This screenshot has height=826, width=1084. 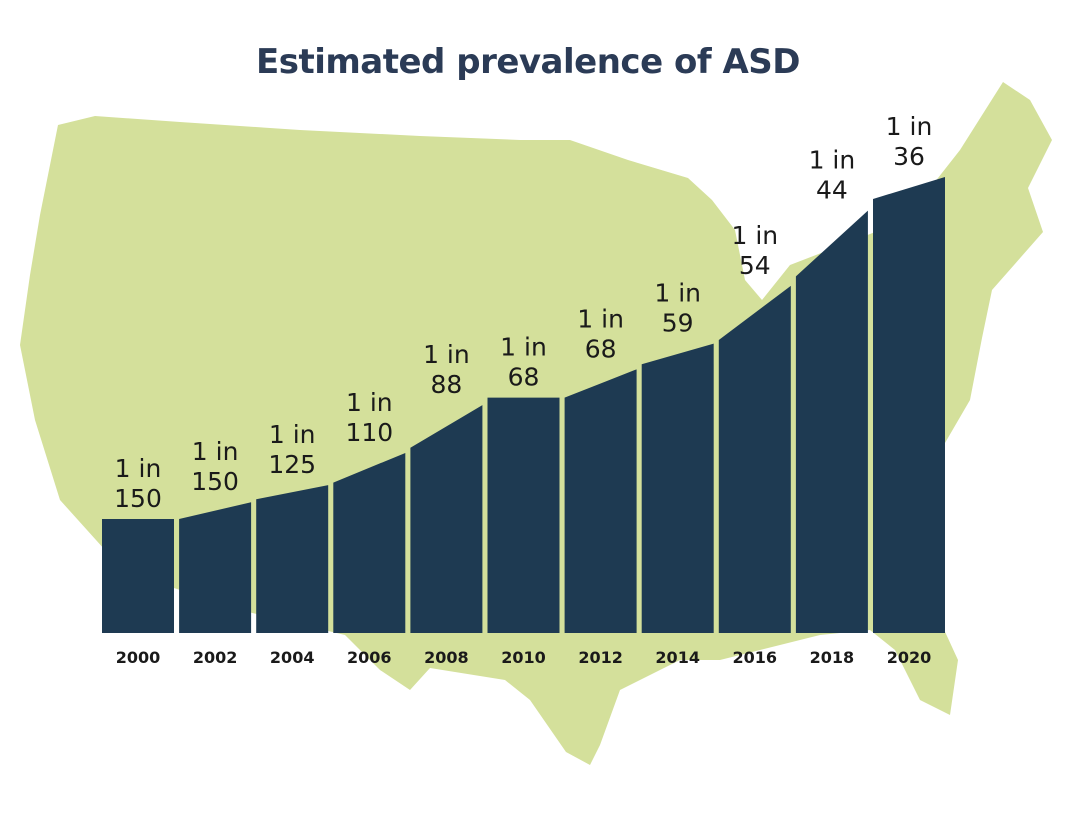 I want to click on value-label-prefix-2006: 1 in, so click(x=369, y=402).